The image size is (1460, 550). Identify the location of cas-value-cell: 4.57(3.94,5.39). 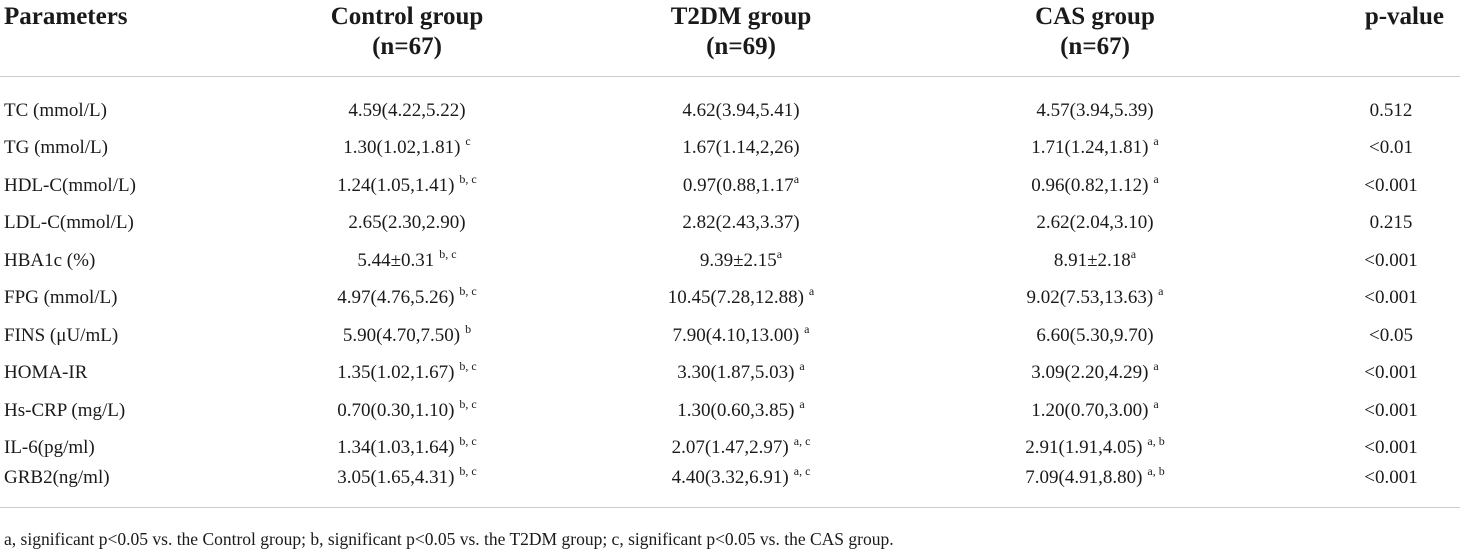
(1095, 111).